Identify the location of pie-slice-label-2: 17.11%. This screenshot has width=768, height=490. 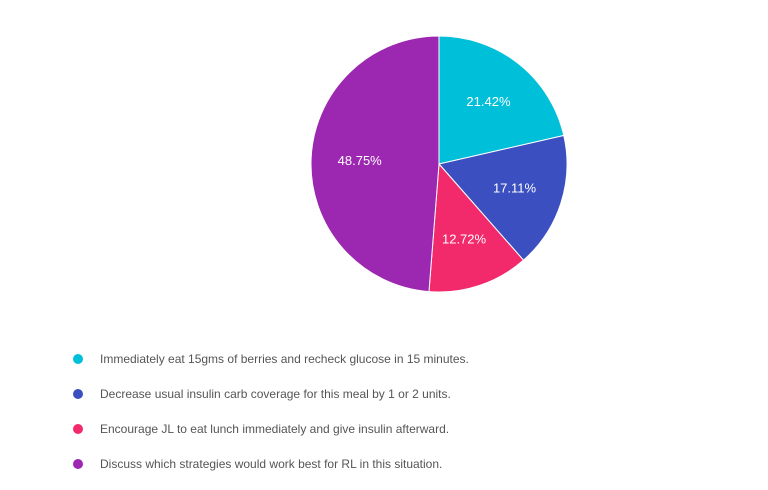
(515, 187).